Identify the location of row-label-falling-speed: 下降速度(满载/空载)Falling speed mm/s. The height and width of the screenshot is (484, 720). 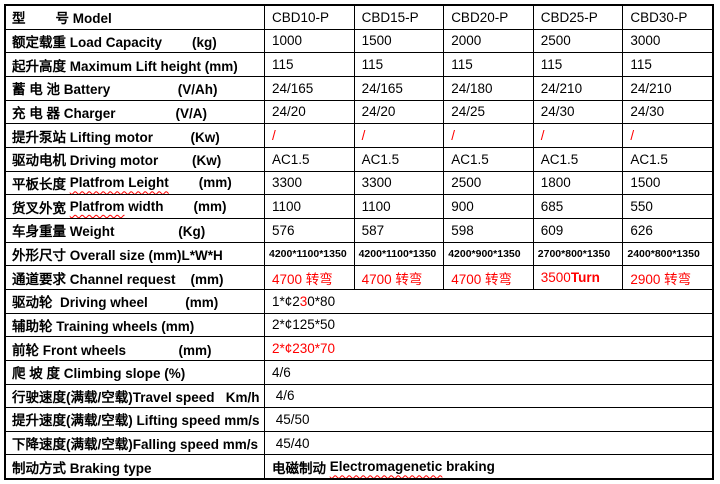
(135, 443).